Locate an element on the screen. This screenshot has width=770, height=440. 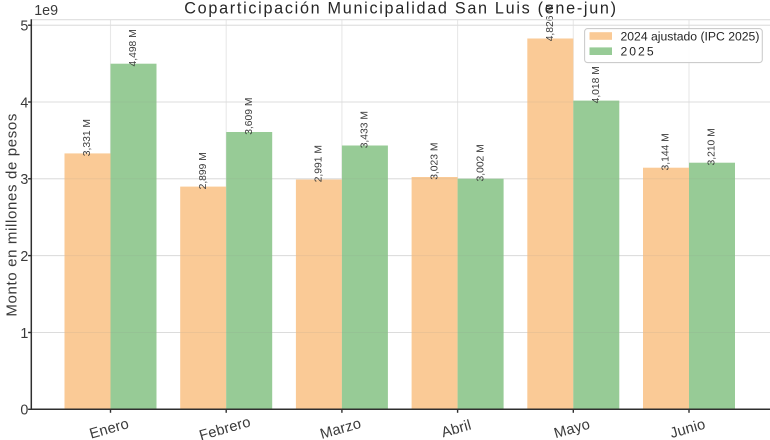
svg-text: Monto en millones de pesos is located at coordinates (12, 215).